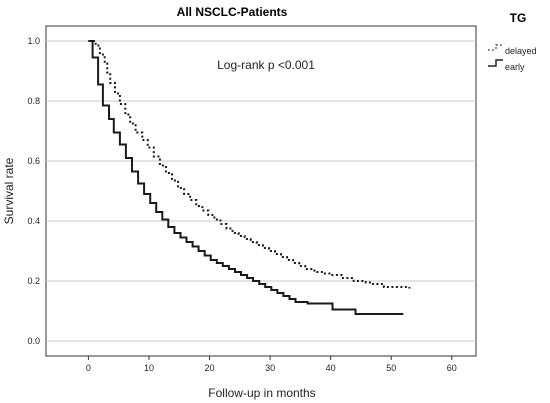 The image size is (550, 403). What do you see at coordinates (518, 18) in the screenshot?
I see `legend-title: TG` at bounding box center [518, 18].